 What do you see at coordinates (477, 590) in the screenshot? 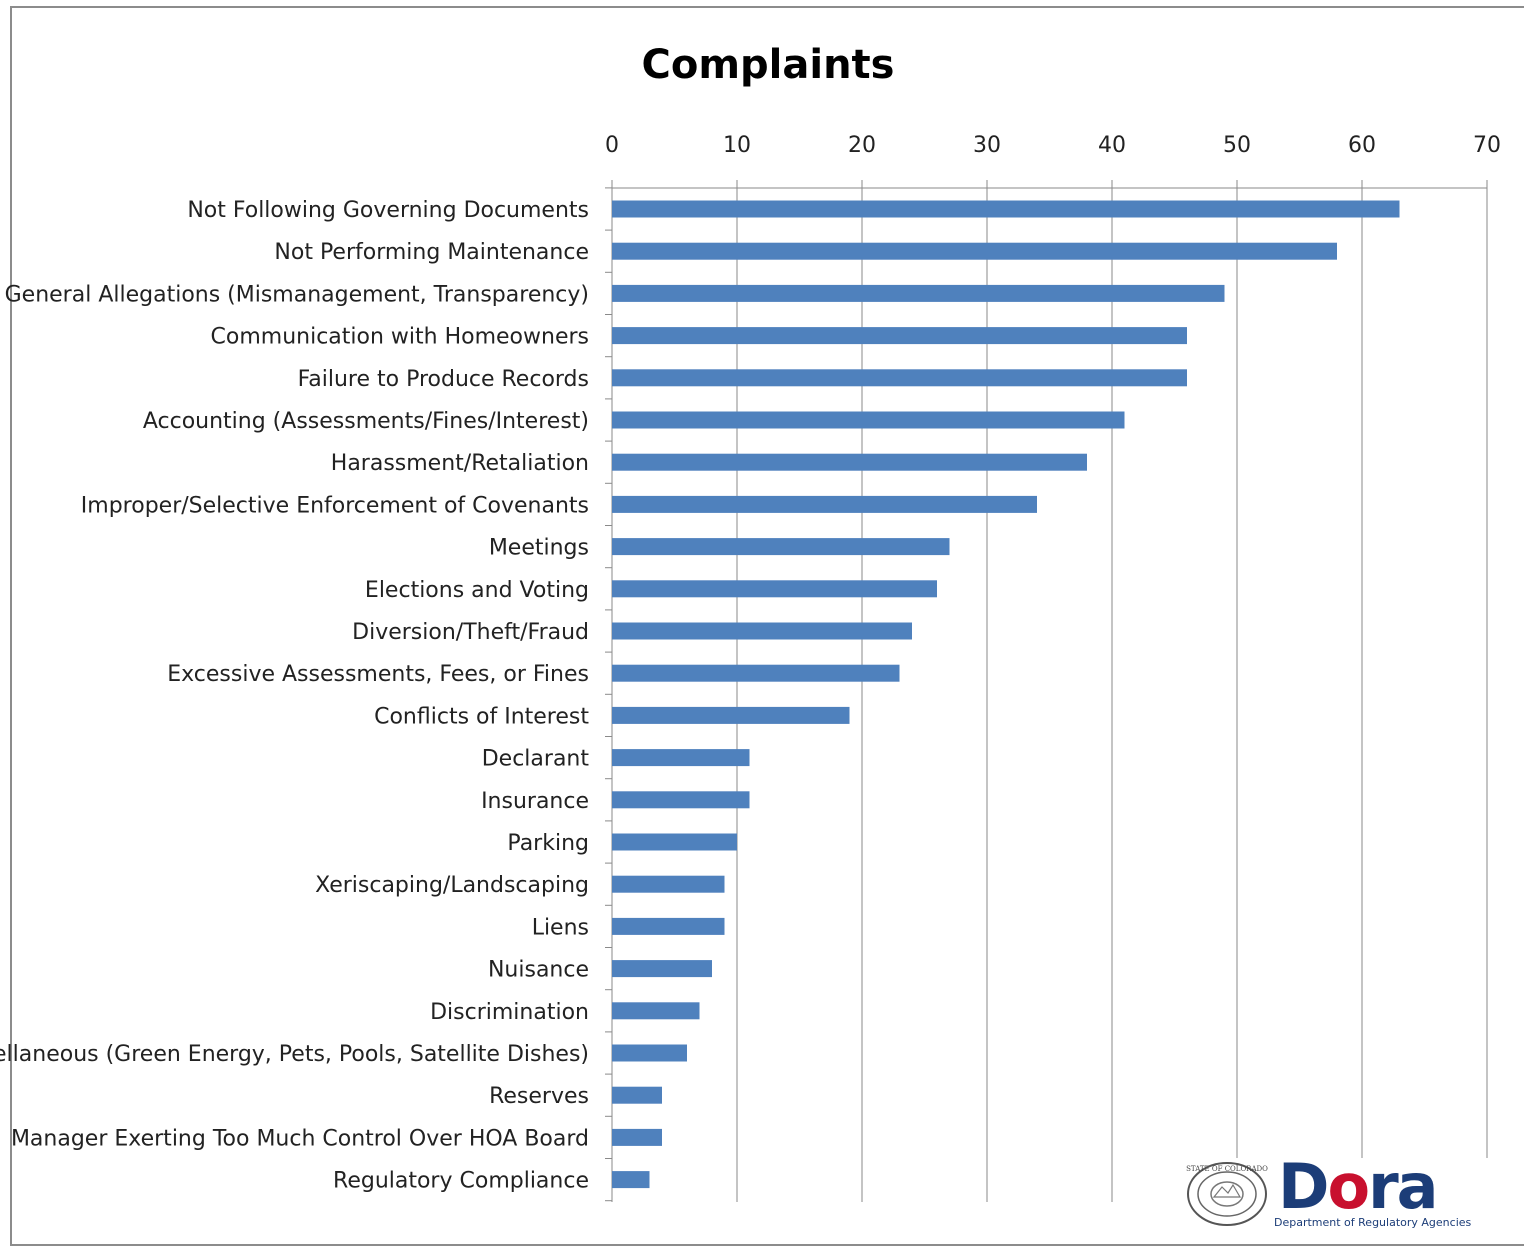
I see `category-label: Elections and Voting` at bounding box center [477, 590].